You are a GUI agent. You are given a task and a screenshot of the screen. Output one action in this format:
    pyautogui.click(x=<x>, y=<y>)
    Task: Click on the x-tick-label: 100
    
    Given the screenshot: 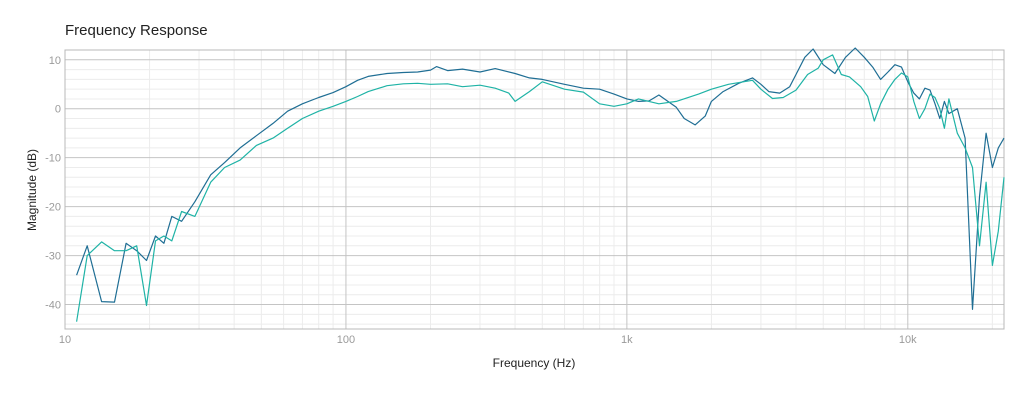 What is the action you would take?
    pyautogui.click(x=346, y=340)
    